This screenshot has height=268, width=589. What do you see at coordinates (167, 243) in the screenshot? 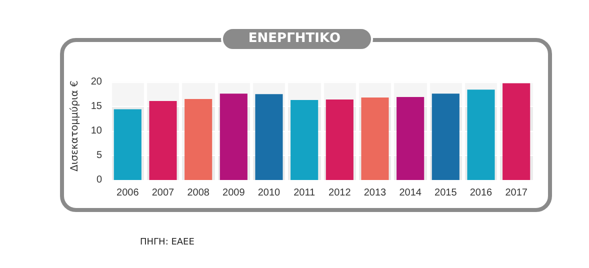
I see `text: ΠΗΓΗ: ΕΑΕΕ` at bounding box center [167, 243].